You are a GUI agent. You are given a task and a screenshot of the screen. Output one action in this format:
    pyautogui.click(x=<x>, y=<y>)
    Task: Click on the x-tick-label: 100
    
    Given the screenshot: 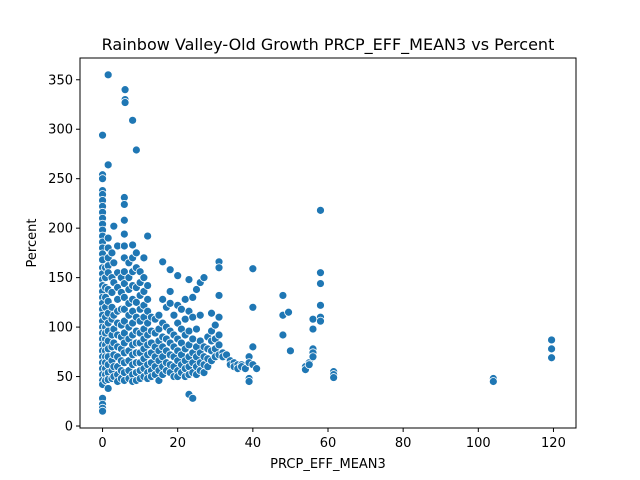 What is the action you would take?
    pyautogui.click(x=478, y=443)
    